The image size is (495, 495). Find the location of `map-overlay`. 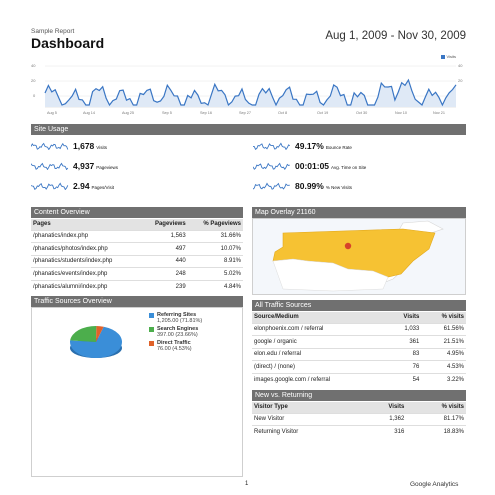

map-overlay is located at coordinates (359, 256).